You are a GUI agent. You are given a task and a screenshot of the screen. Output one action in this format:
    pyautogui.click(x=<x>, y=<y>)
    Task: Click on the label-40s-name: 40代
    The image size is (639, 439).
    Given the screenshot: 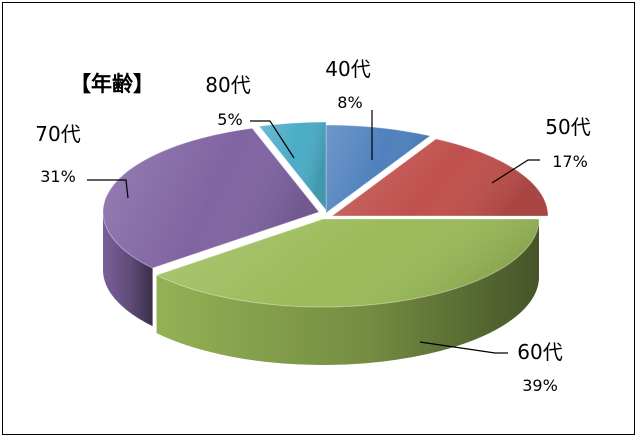 What is the action you would take?
    pyautogui.click(x=347, y=69)
    